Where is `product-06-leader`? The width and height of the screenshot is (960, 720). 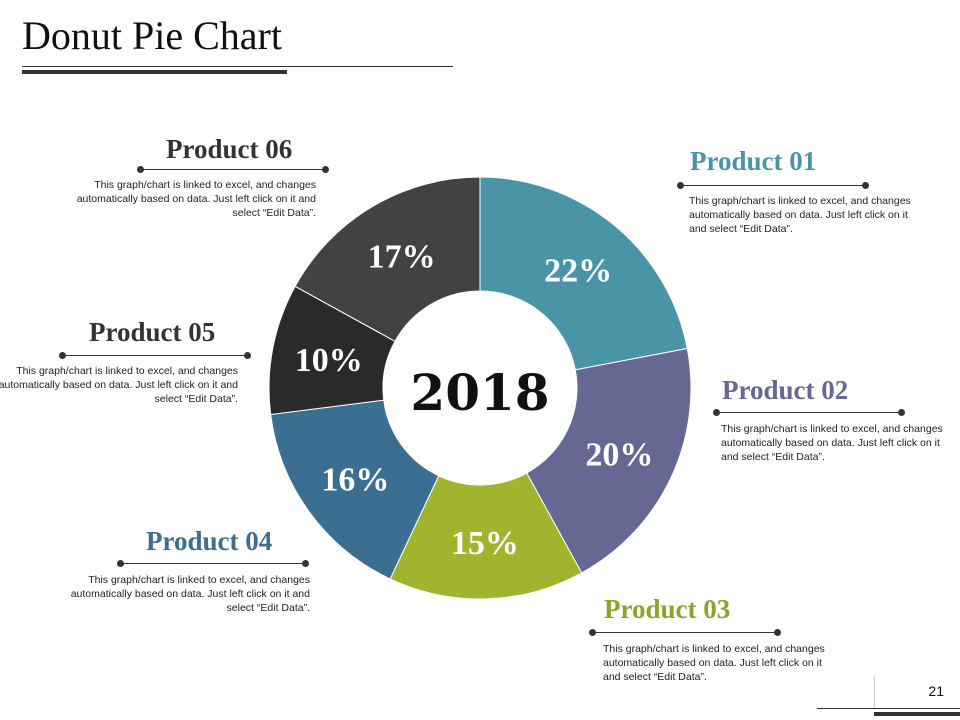 product-06-leader is located at coordinates (233, 169).